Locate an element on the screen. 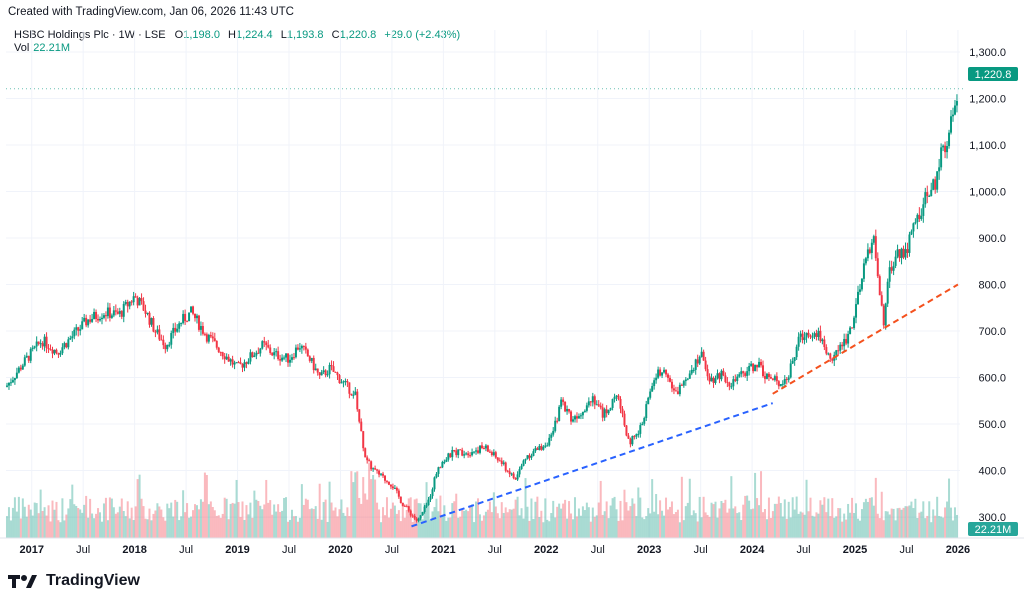 The width and height of the screenshot is (1024, 605). x-tick-label: 2025 is located at coordinates (855, 550).